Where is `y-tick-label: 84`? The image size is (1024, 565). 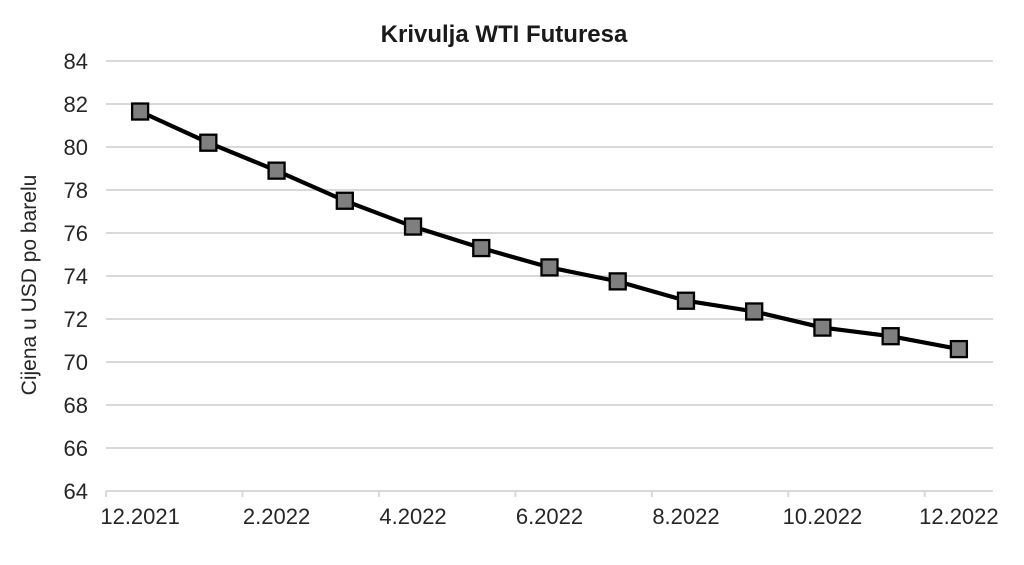 y-tick-label: 84 is located at coordinates (76, 61).